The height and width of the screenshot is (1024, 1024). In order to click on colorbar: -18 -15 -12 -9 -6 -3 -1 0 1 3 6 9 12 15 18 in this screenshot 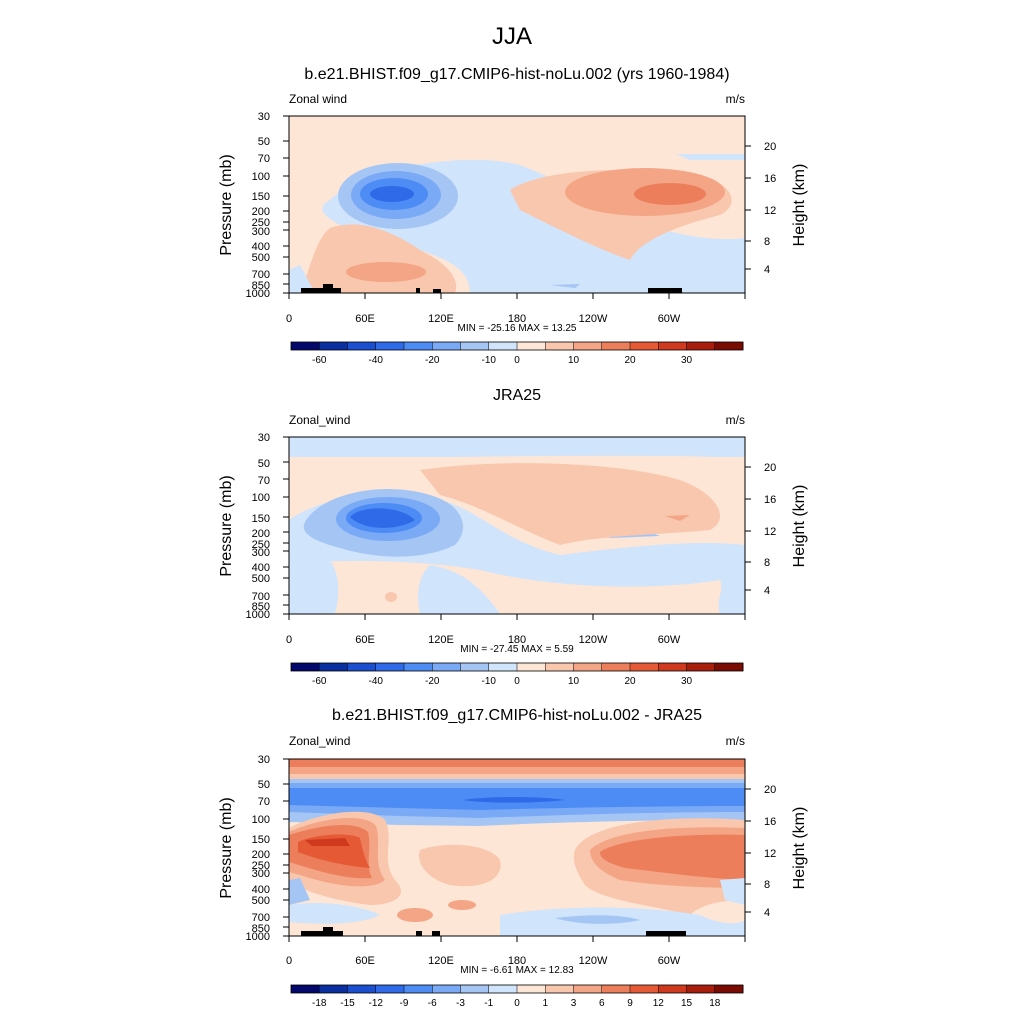, I will do `click(517, 996)`.